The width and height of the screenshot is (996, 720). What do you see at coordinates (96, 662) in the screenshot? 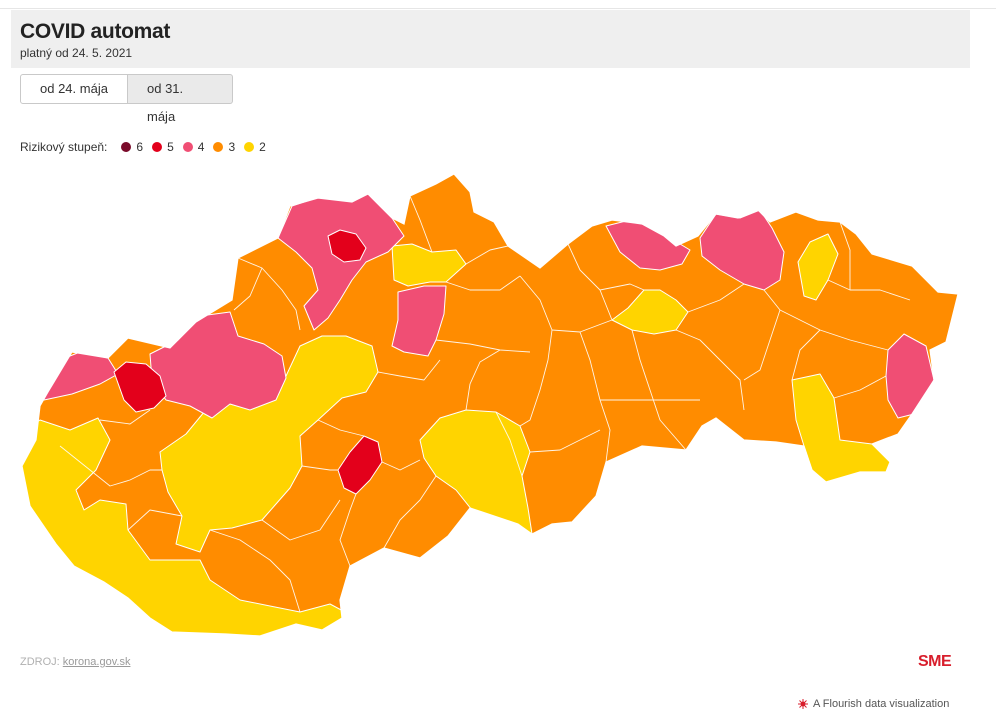
I see `source-link: korona.gov.sk` at bounding box center [96, 662].